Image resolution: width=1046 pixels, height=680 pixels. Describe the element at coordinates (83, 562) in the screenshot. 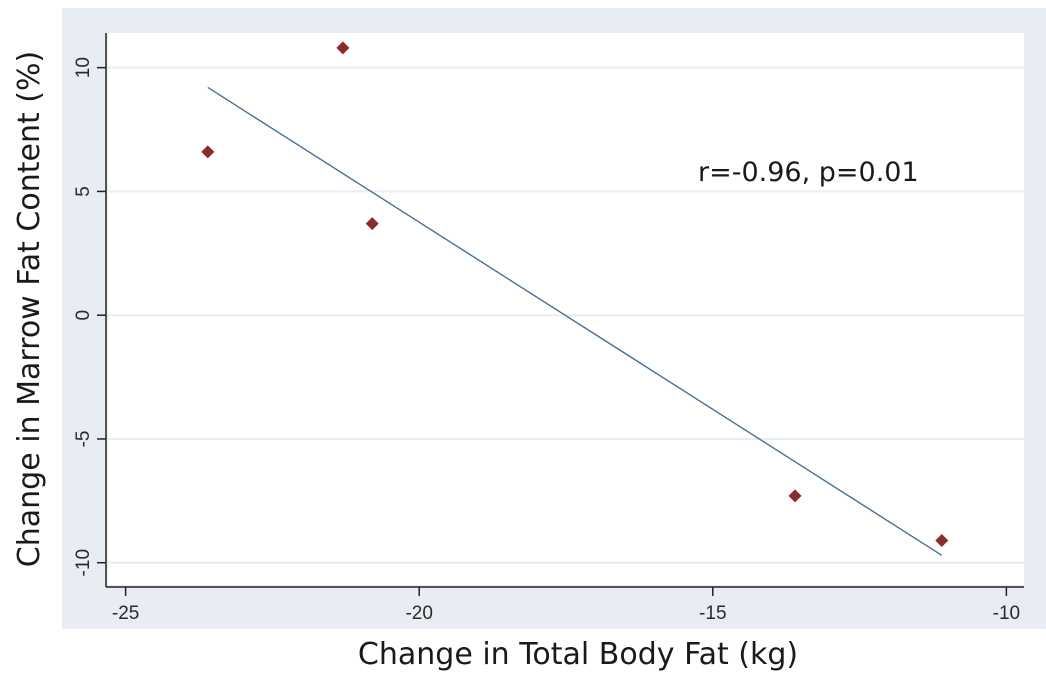

I see `y-tick-label: -10` at that location.